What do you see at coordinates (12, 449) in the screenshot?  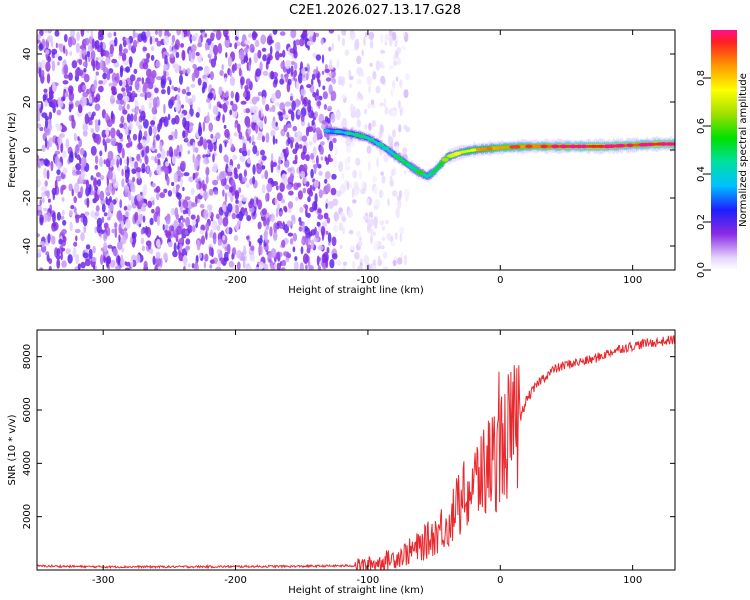 I see `snr-y-label: SNR (10 * v/v)` at bounding box center [12, 449].